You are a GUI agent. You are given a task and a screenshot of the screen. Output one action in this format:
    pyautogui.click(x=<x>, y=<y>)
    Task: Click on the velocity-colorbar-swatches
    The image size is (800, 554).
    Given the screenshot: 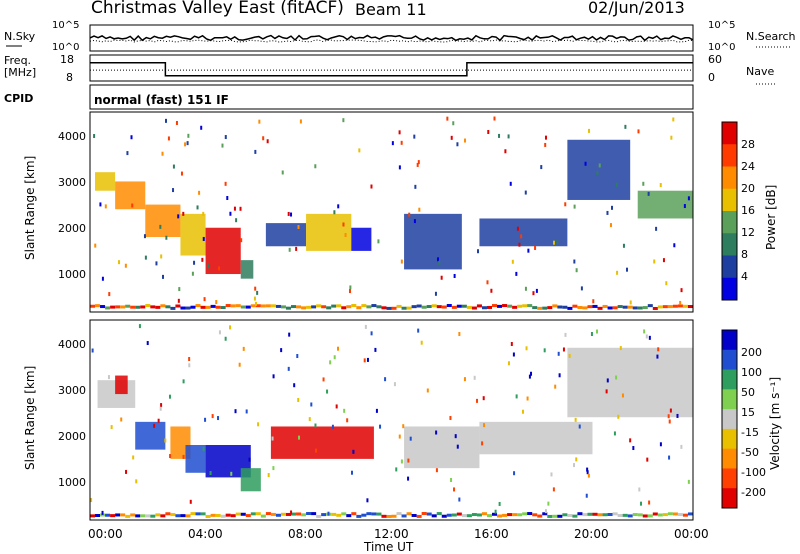 What is the action you would take?
    pyautogui.click(x=729, y=419)
    